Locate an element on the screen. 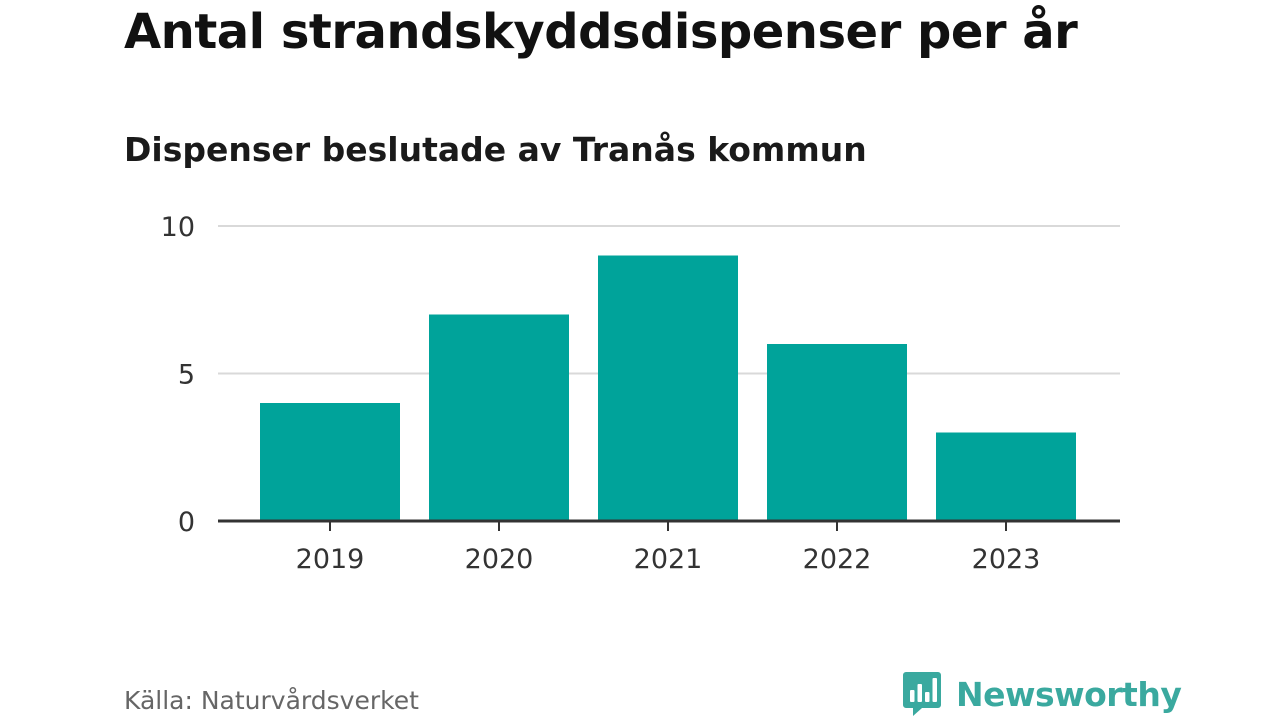 The image size is (1280, 720). source-note: Källa: Naturvårdsverket is located at coordinates (271, 700).